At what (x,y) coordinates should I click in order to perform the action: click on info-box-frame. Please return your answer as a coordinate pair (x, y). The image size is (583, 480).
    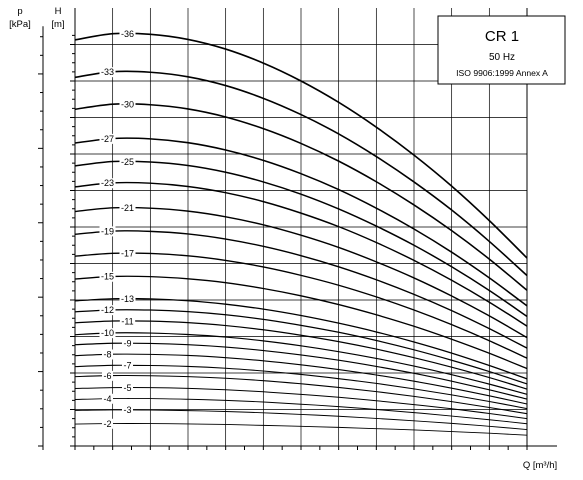
    Looking at the image, I should click on (501, 50).